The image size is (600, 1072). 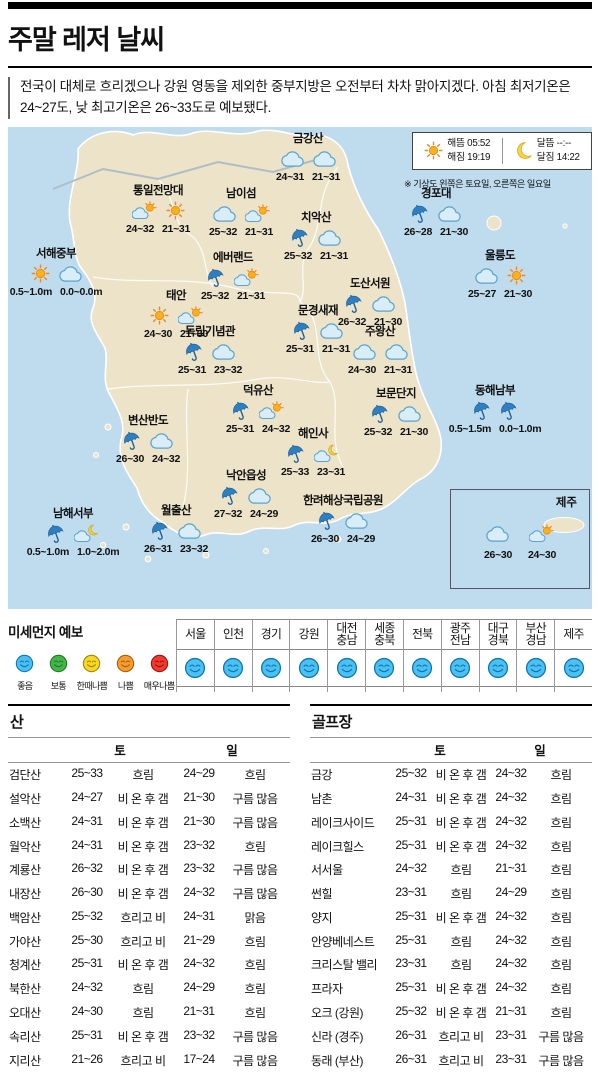 I want to click on table-row: 오크 (강원) 25~32 비 온 후 갬 21~31 흐림, so click(x=451, y=1013).